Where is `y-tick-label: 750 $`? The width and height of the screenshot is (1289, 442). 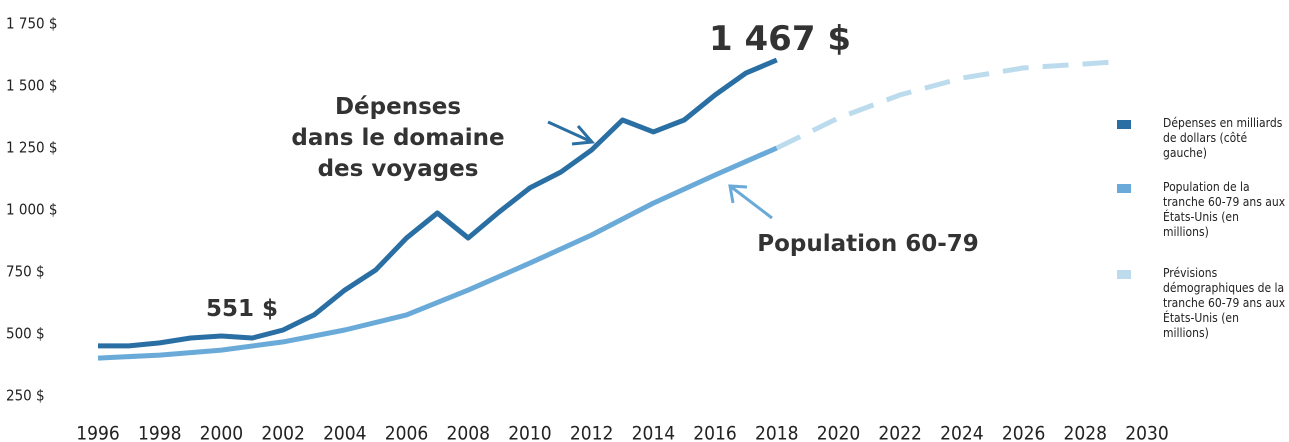 y-tick-label: 750 $ is located at coordinates (25, 272).